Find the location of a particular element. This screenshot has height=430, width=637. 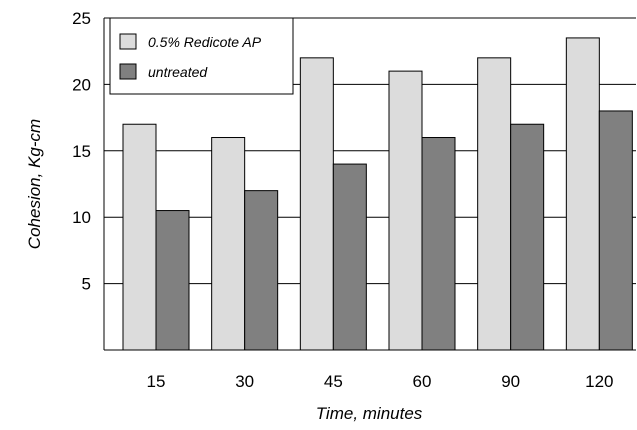

x-tick-labels: 15 30 45 60 90 120 is located at coordinates (380, 381).